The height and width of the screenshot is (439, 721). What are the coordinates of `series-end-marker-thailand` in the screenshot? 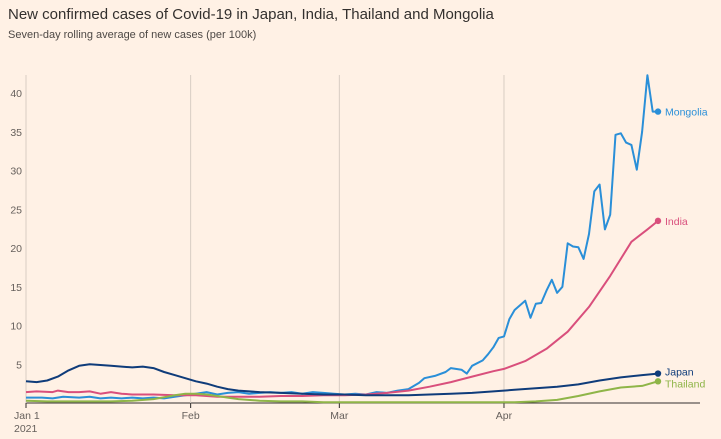 It's located at (658, 381).